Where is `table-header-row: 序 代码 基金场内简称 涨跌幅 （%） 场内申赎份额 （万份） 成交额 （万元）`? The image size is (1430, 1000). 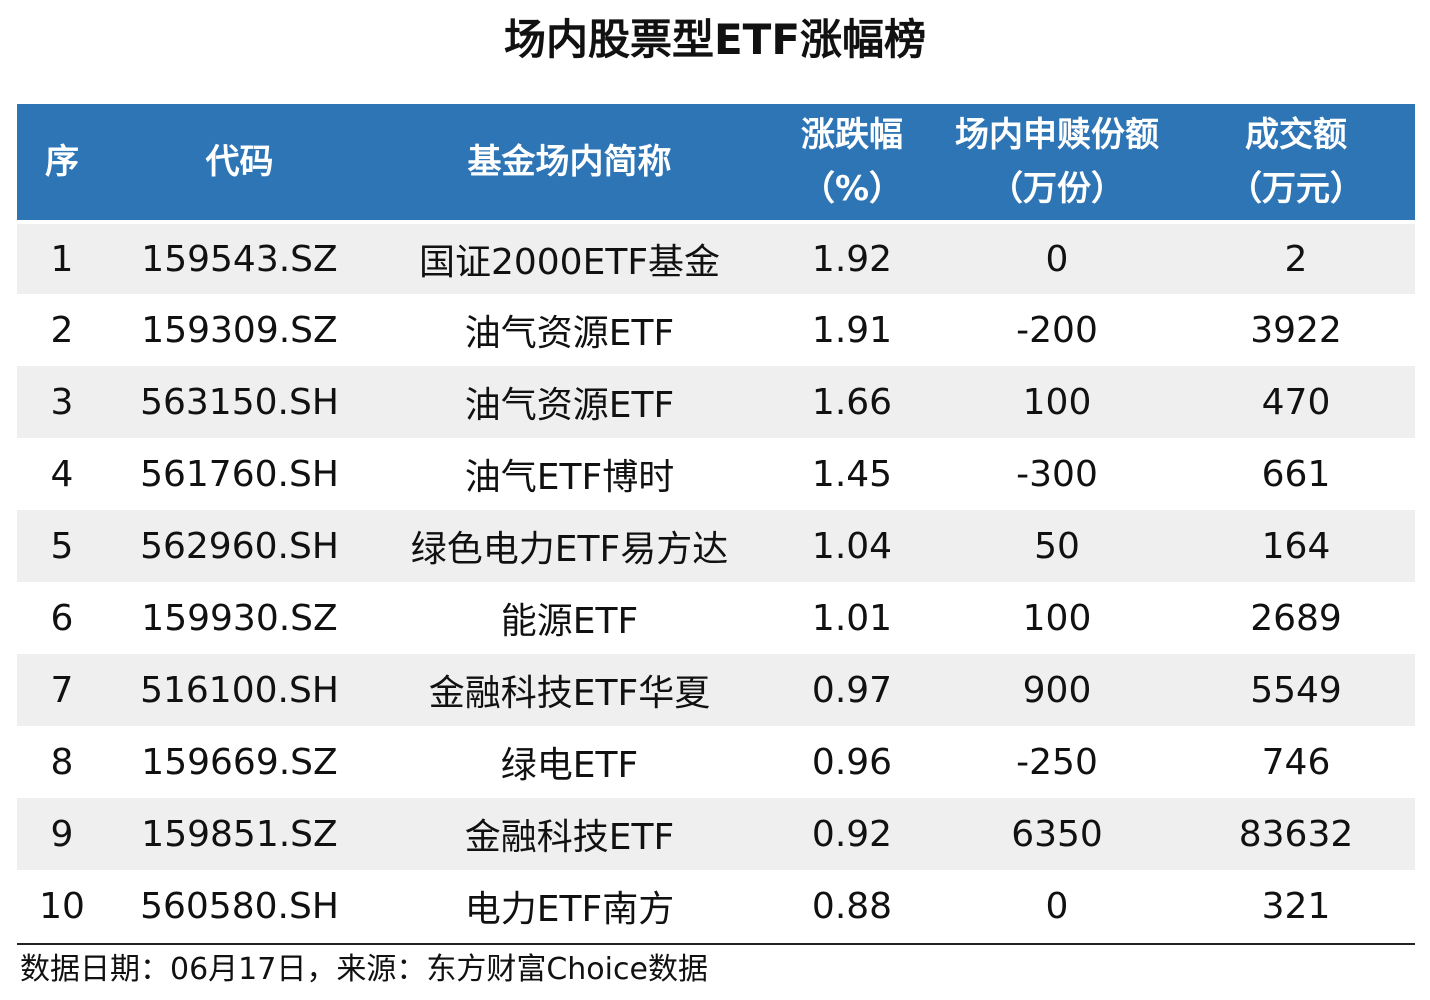
table-header-row: 序 代码 基金场内简称 涨跌幅 （%） 场内申赎份额 （万份） 成交额 （万元） is located at coordinates (716, 163).